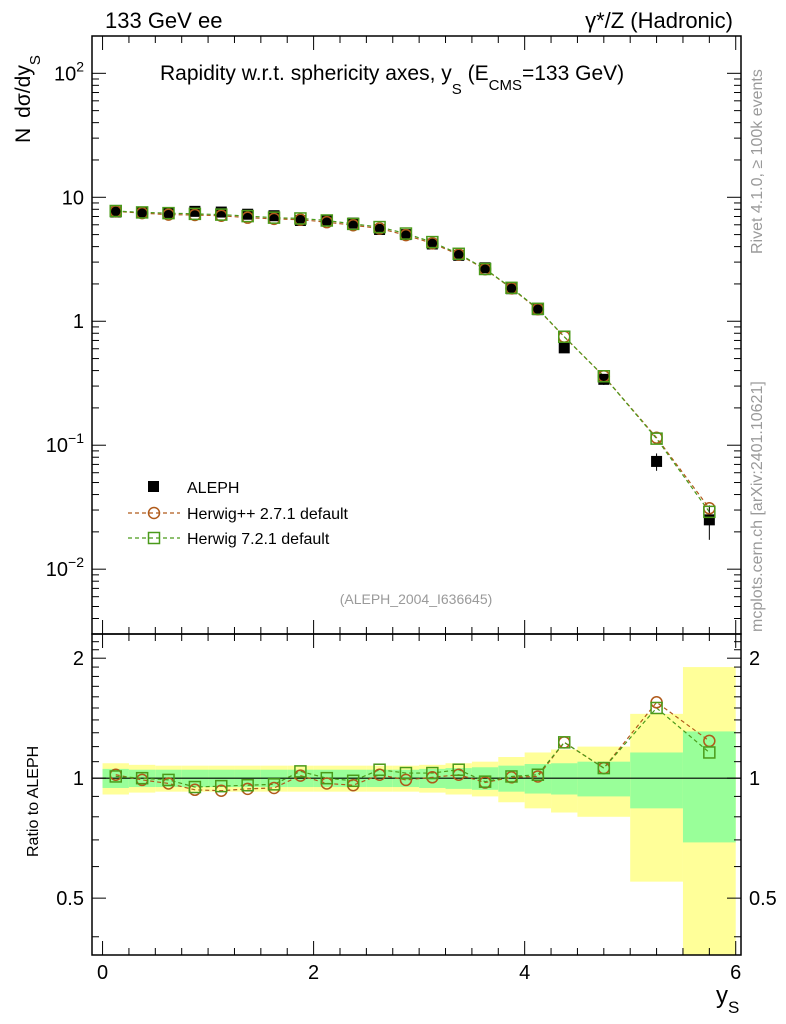  I want to click on legend-marker-aleph, so click(153, 486).